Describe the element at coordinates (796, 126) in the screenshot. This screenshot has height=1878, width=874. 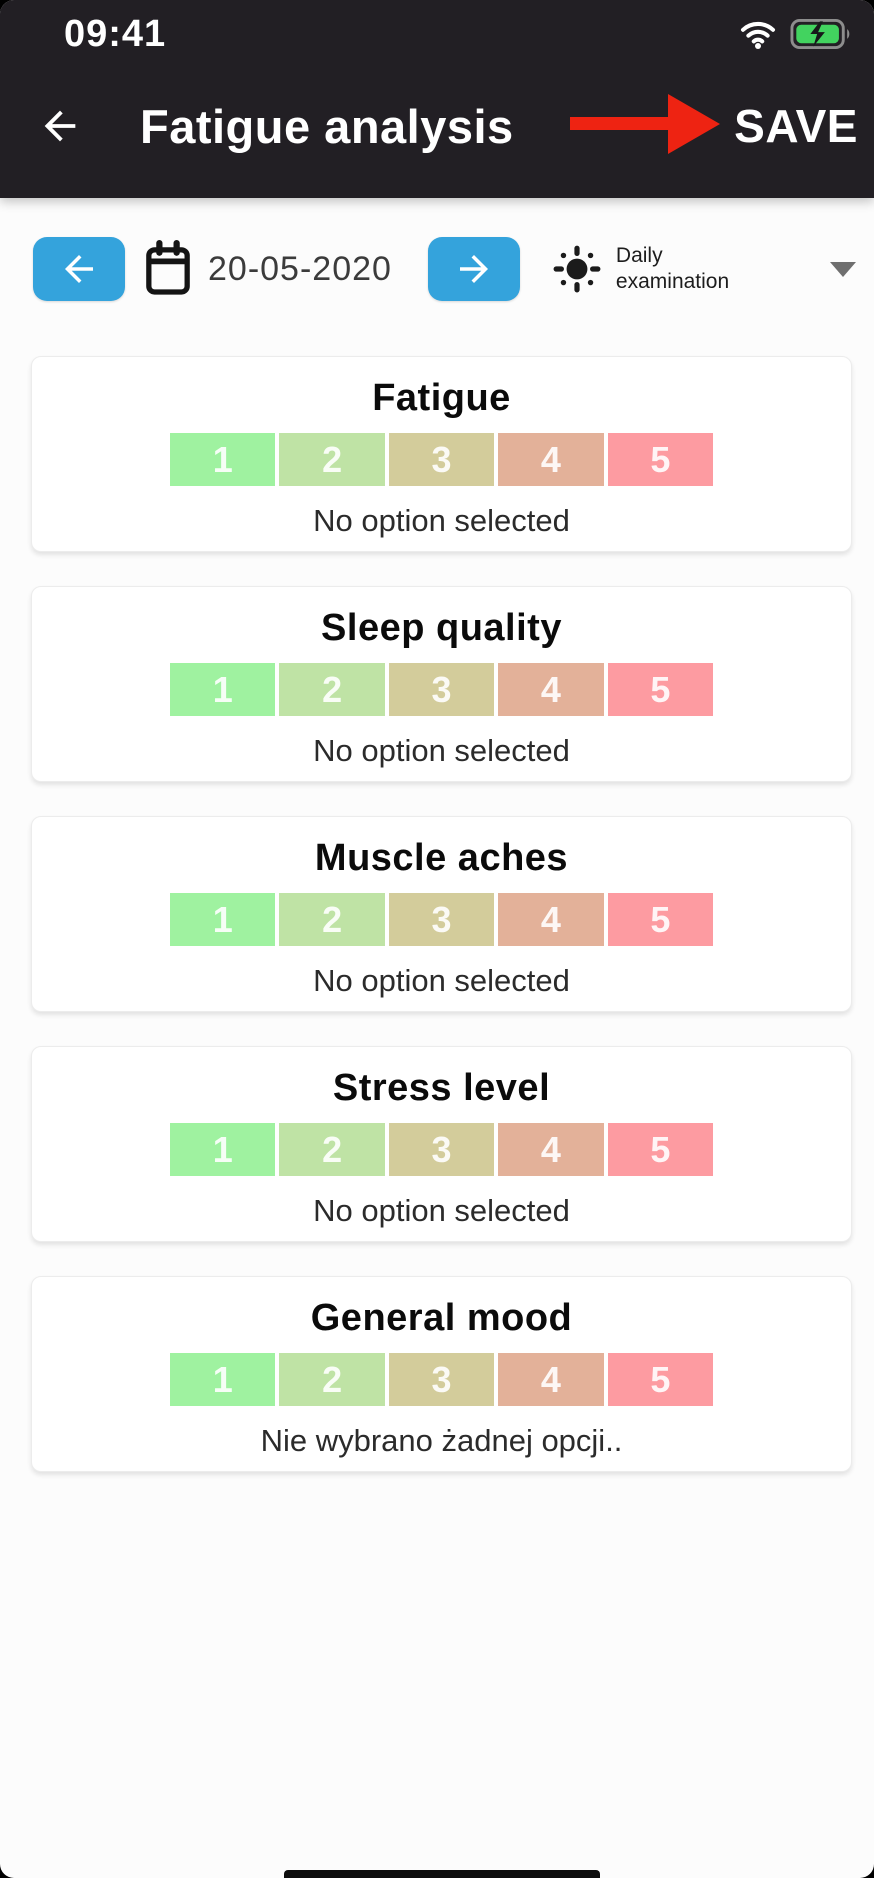
I see `save-button: SAVE` at that location.